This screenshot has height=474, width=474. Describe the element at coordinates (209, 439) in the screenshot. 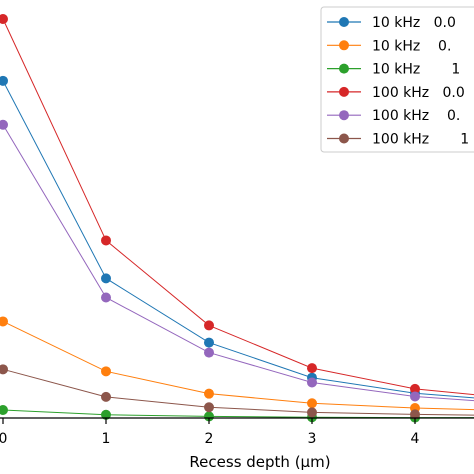

I see `x-tick-label-2: 2` at that location.